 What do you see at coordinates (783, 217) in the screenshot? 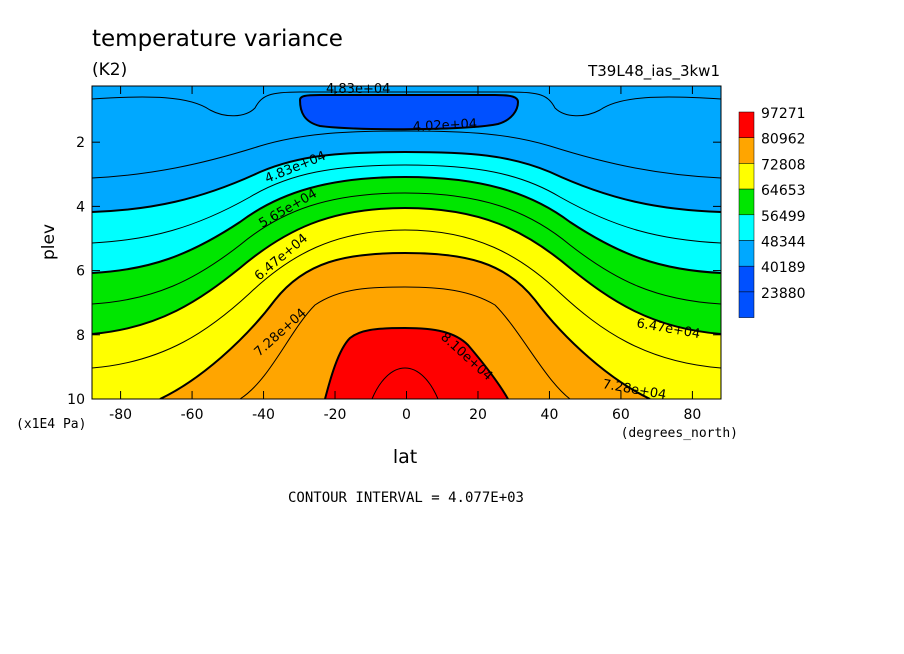
I see `legend-label: 56499` at bounding box center [783, 217].